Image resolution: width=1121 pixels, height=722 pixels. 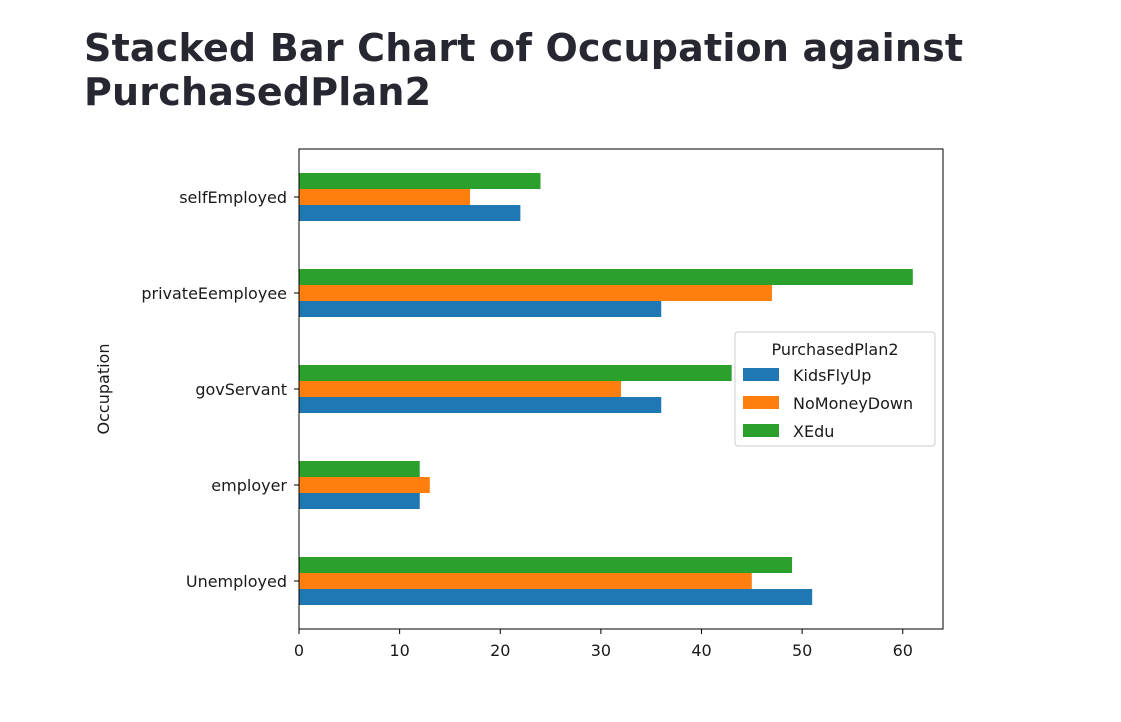 I want to click on legend-swatch-xedu, so click(x=761, y=430).